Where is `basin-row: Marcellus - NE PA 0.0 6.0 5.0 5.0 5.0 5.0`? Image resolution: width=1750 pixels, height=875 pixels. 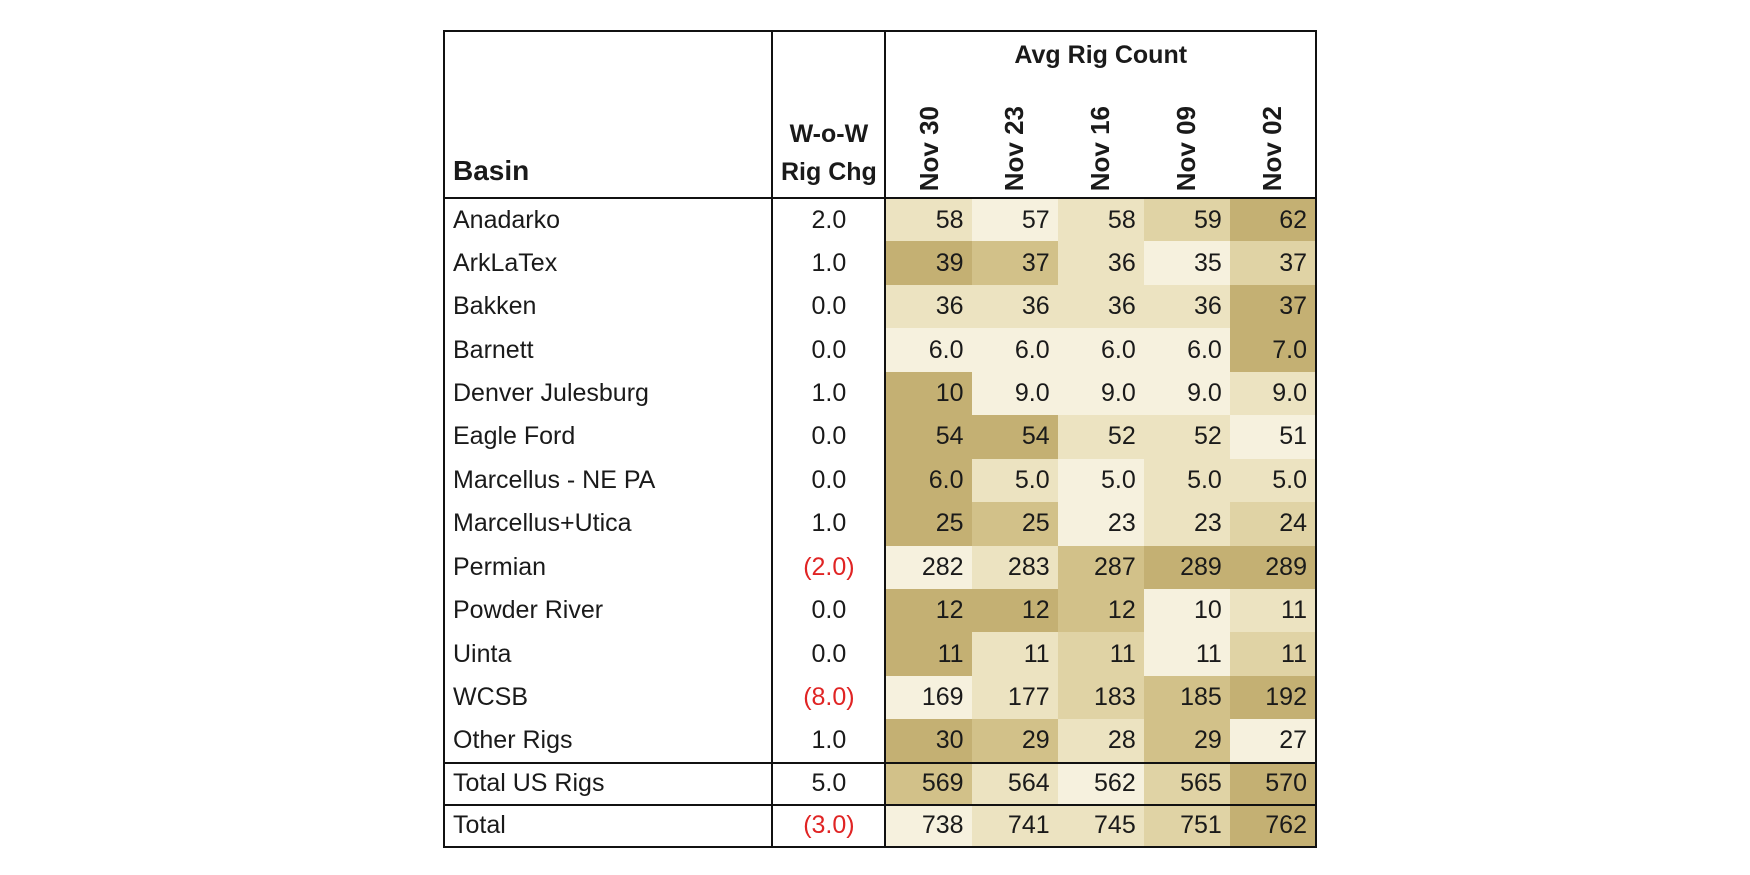
basin-row: Marcellus - NE PA 0.0 6.0 5.0 5.0 5.0 5.0 is located at coordinates (880, 480).